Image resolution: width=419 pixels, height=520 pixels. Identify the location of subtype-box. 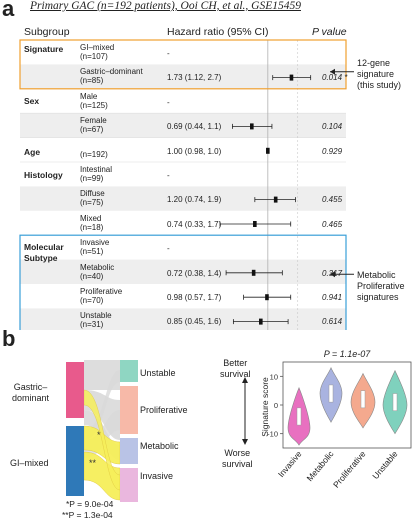
(183, 282).